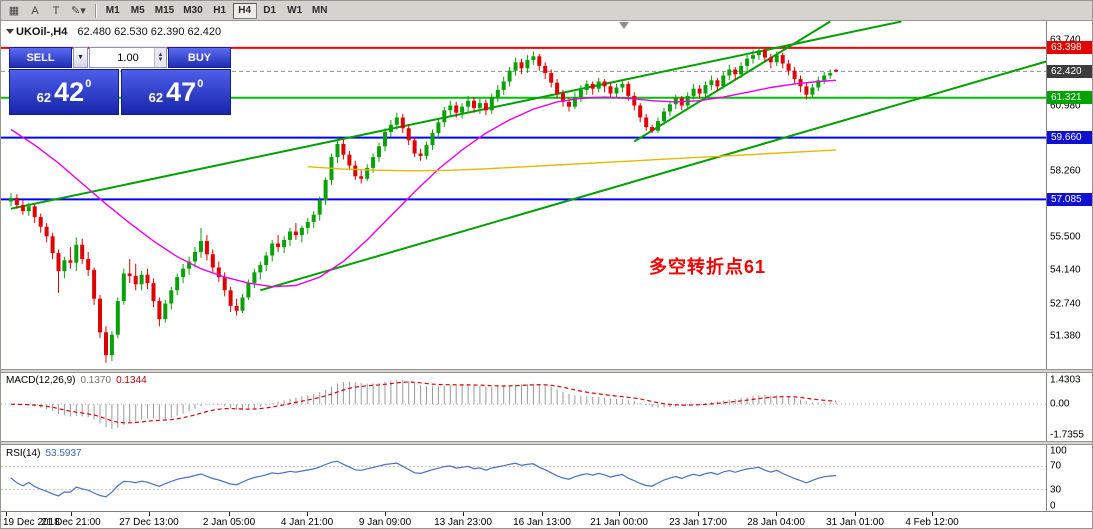  I want to click on rsi-value: 53.5937, so click(63, 453).